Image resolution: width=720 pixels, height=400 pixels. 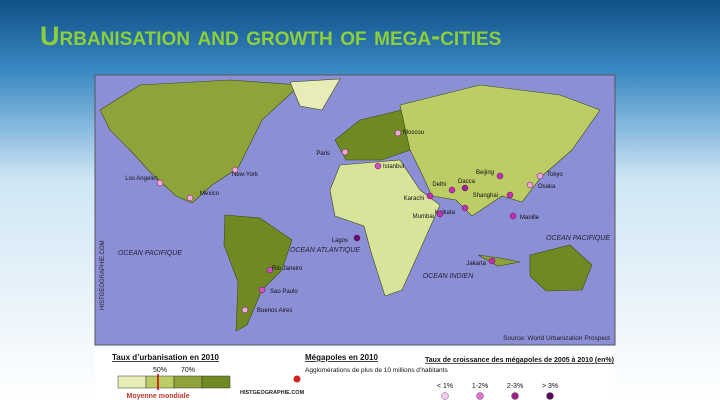 What do you see at coordinates (480, 386) in the screenshot?
I see `legend-class-label: 1-2%` at bounding box center [480, 386].